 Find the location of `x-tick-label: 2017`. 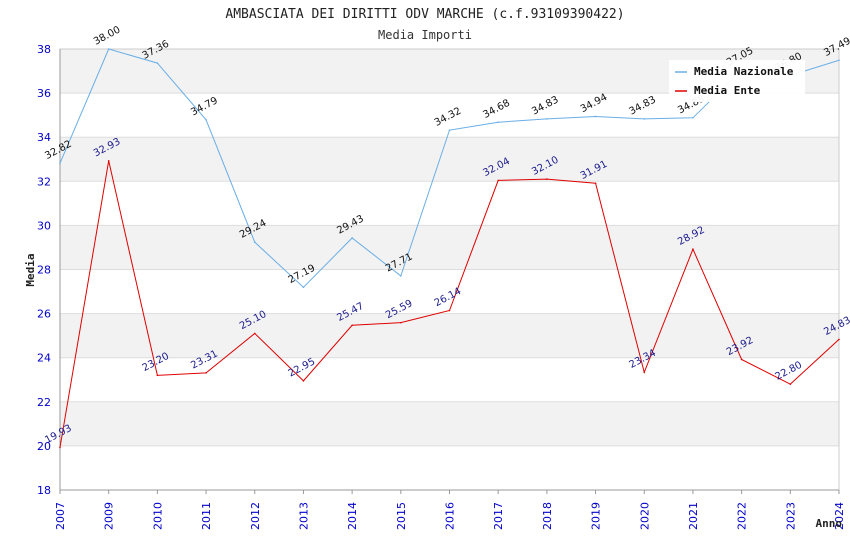

x-tick-label: 2017 is located at coordinates (498, 516).